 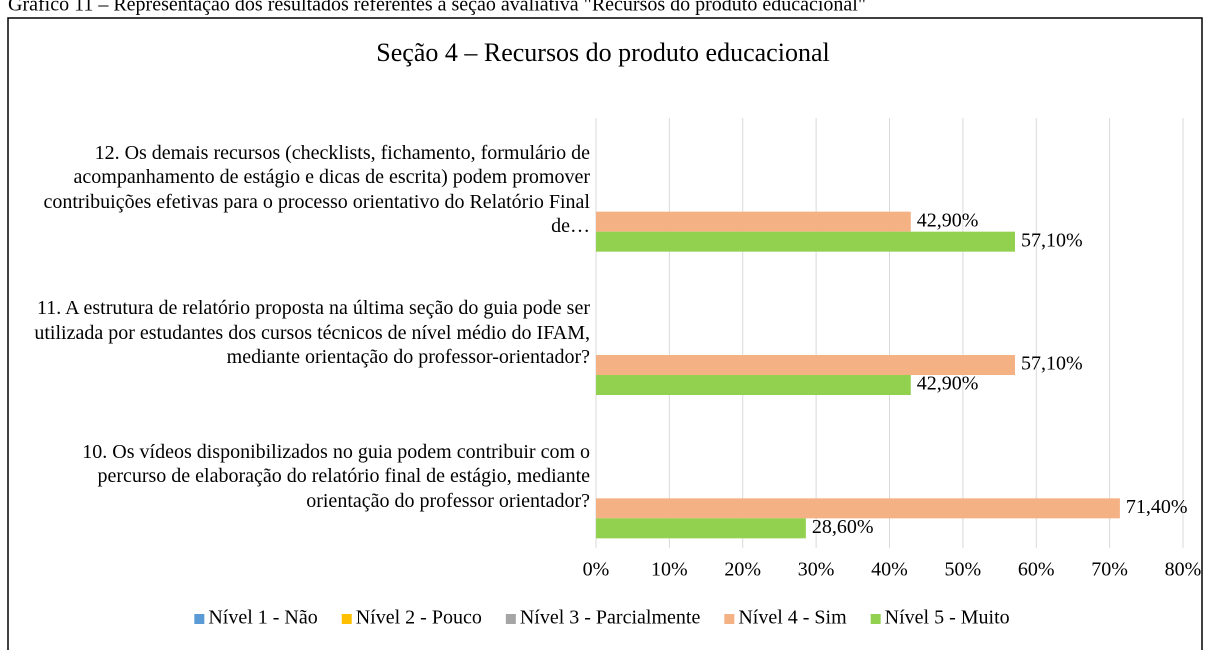 I want to click on x-tick-label: 30%, so click(x=816, y=570).